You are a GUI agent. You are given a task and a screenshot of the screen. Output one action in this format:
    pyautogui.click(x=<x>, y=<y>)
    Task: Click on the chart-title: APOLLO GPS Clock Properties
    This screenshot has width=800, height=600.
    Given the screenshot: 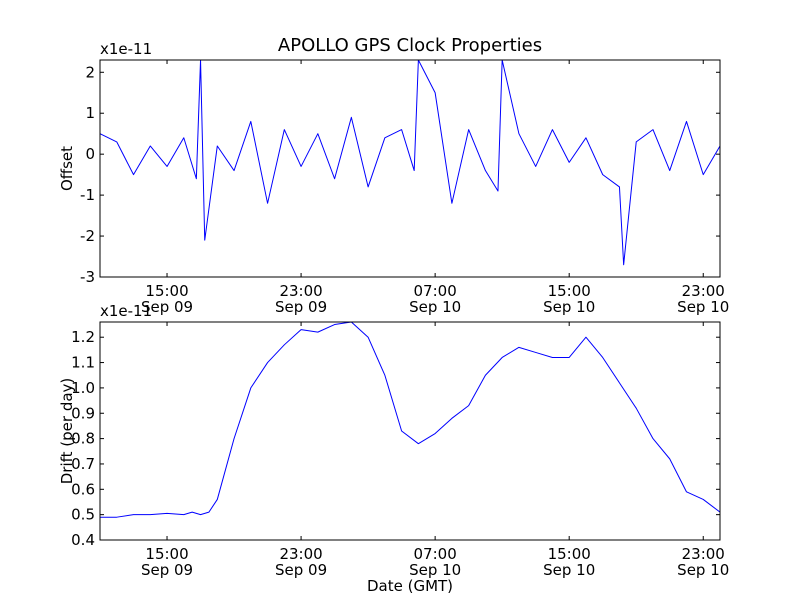 What is the action you would take?
    pyautogui.click(x=410, y=45)
    